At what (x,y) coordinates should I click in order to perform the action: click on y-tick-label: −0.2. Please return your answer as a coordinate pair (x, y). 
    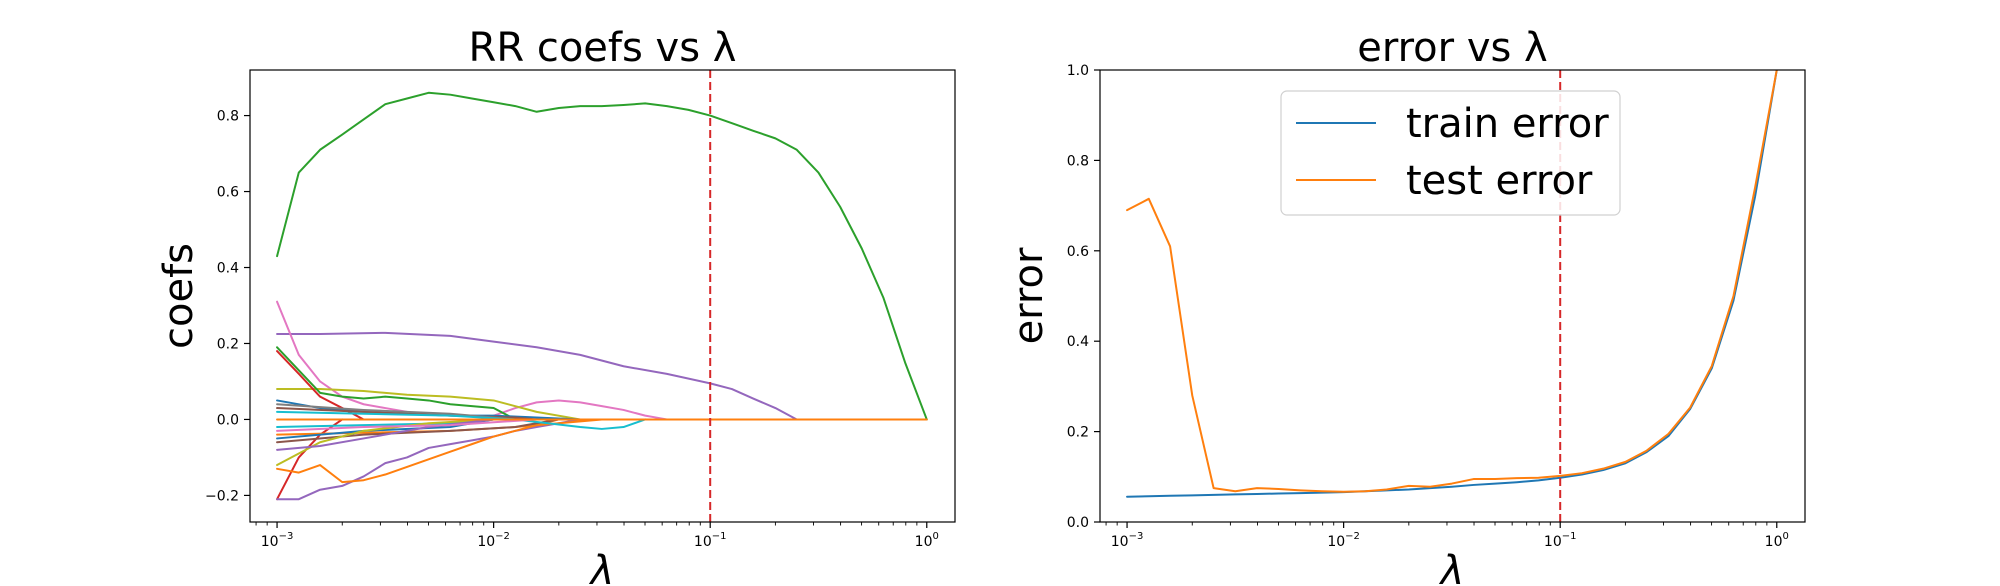
    Looking at the image, I should click on (222, 496).